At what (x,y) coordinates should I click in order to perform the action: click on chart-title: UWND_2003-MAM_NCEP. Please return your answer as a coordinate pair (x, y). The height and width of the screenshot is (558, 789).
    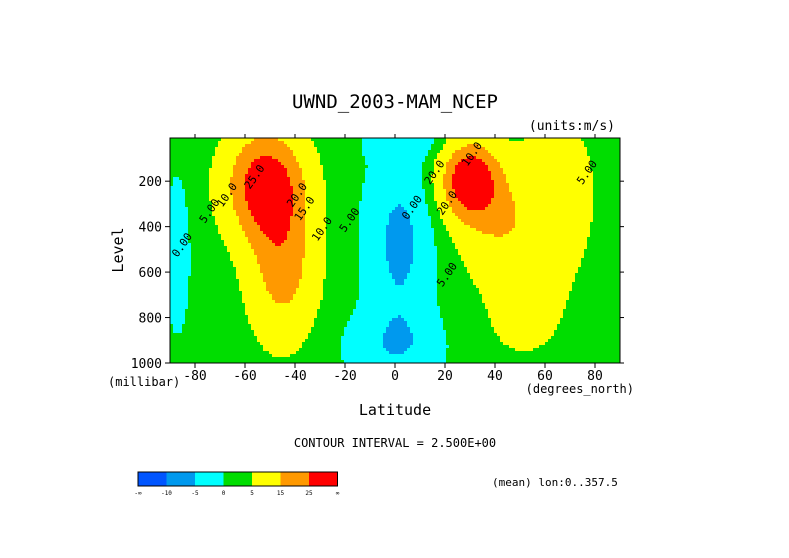
    Looking at the image, I should click on (395, 102).